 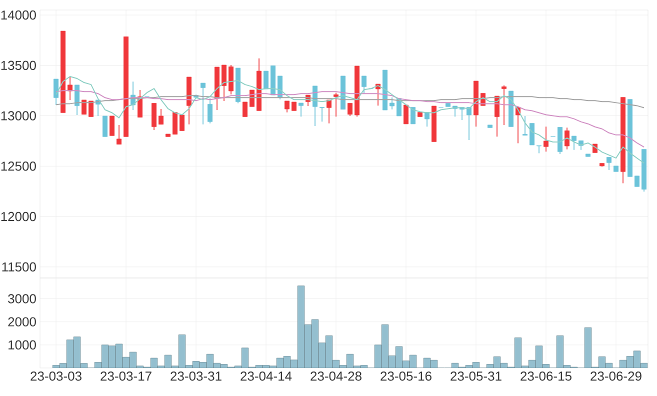 What do you see at coordinates (196, 376) in the screenshot?
I see `x-tick-label: 23-03-31` at bounding box center [196, 376].